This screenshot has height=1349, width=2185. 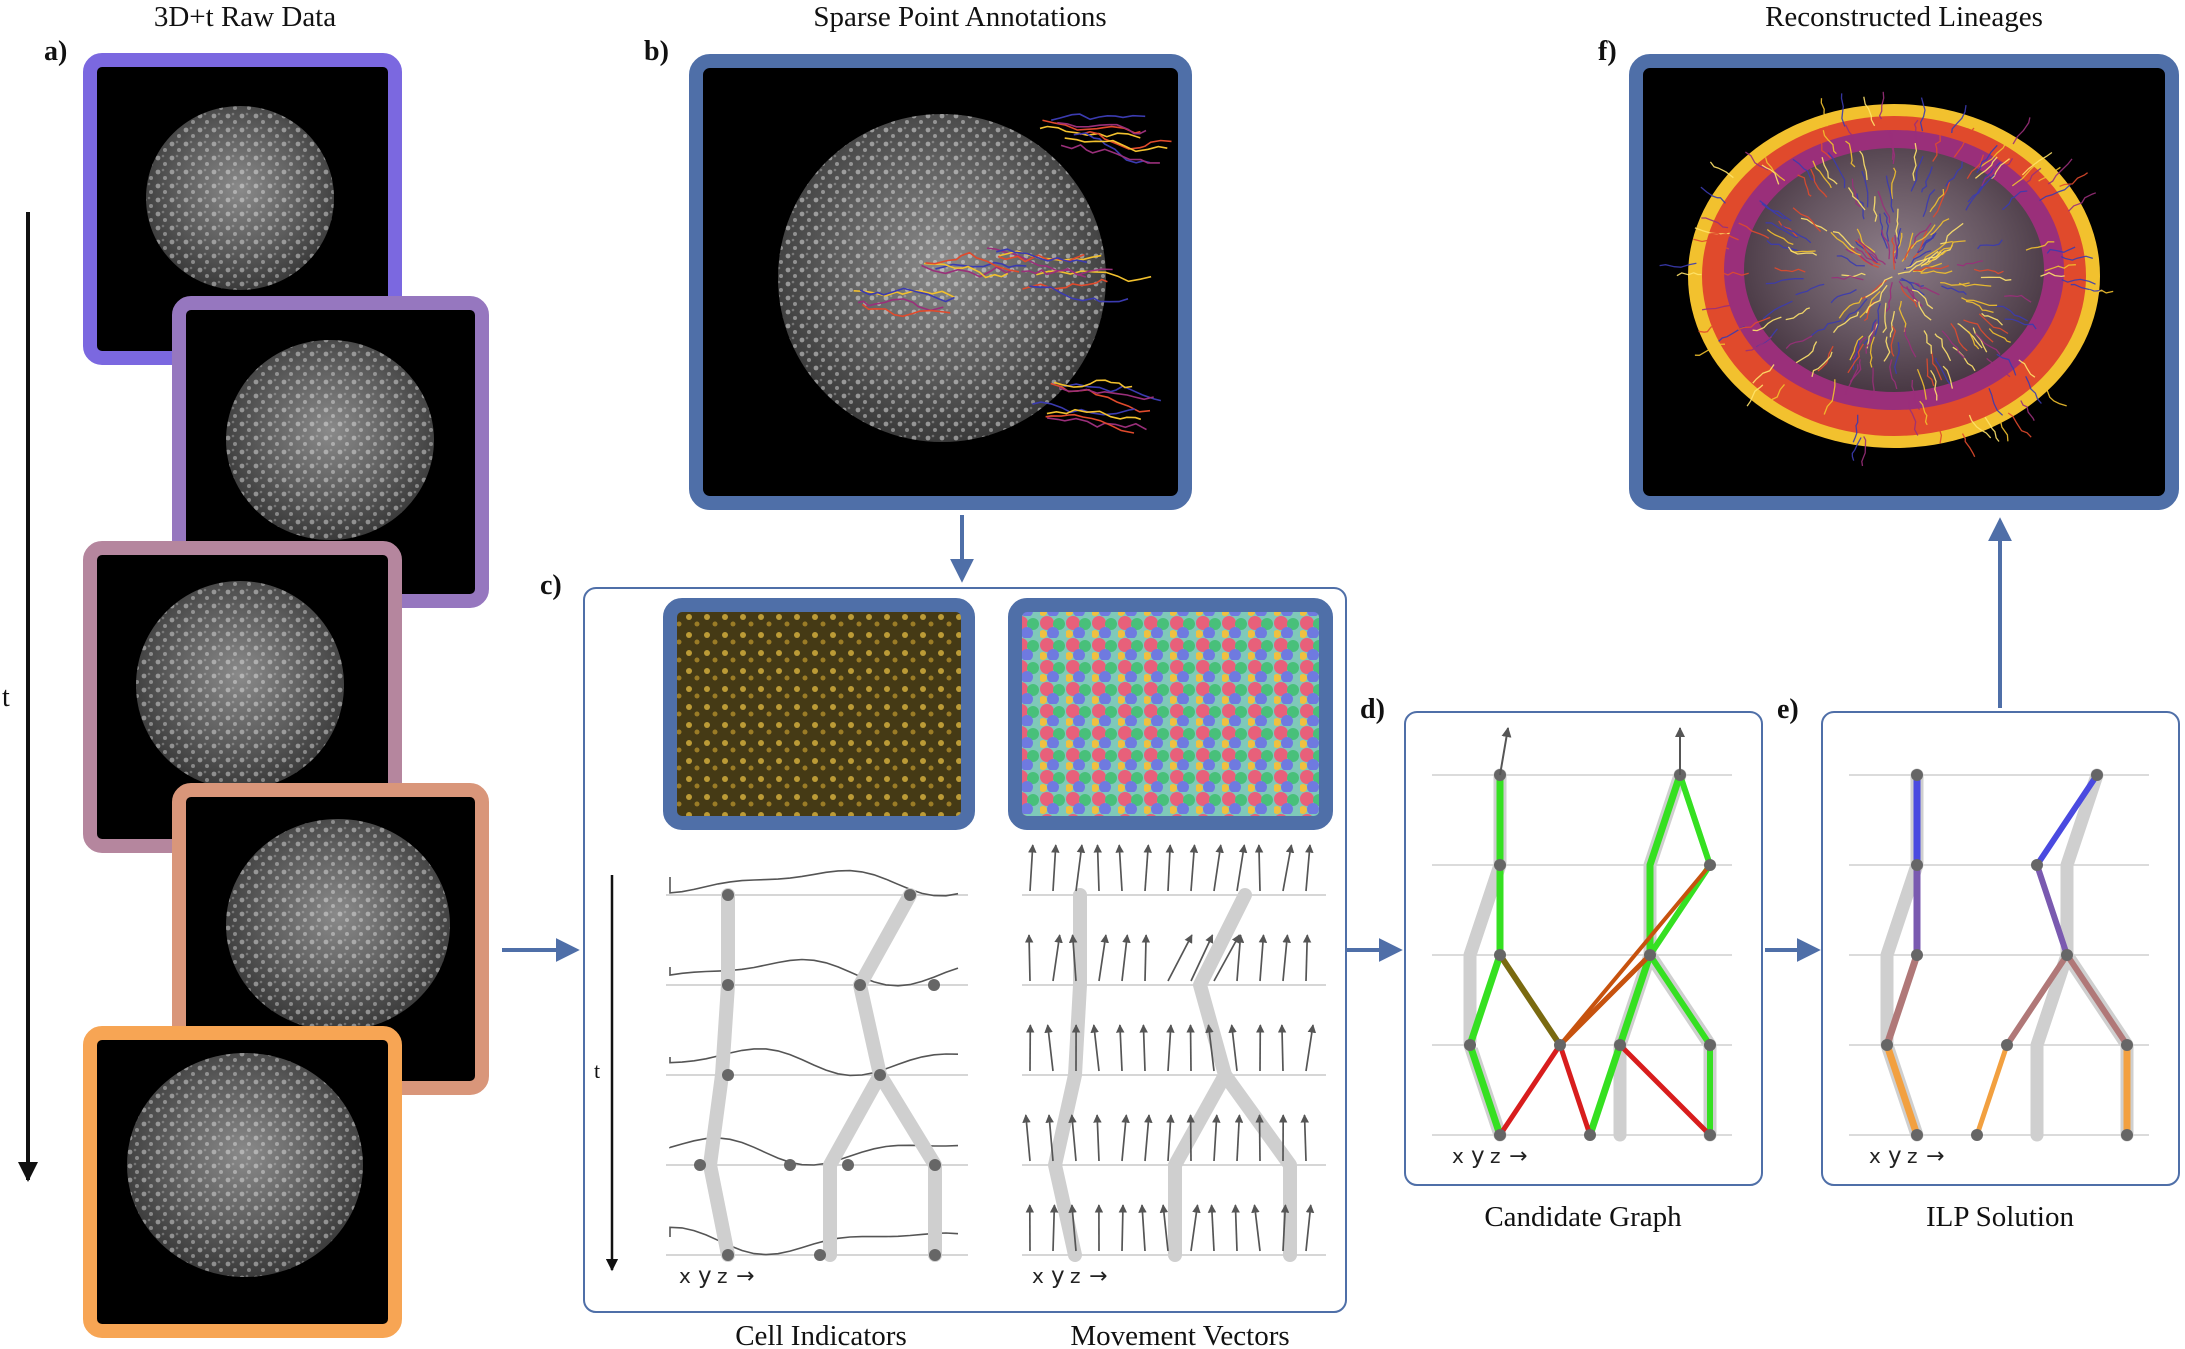 I want to click on c-time-axis-label: t, so click(x=597, y=1070).